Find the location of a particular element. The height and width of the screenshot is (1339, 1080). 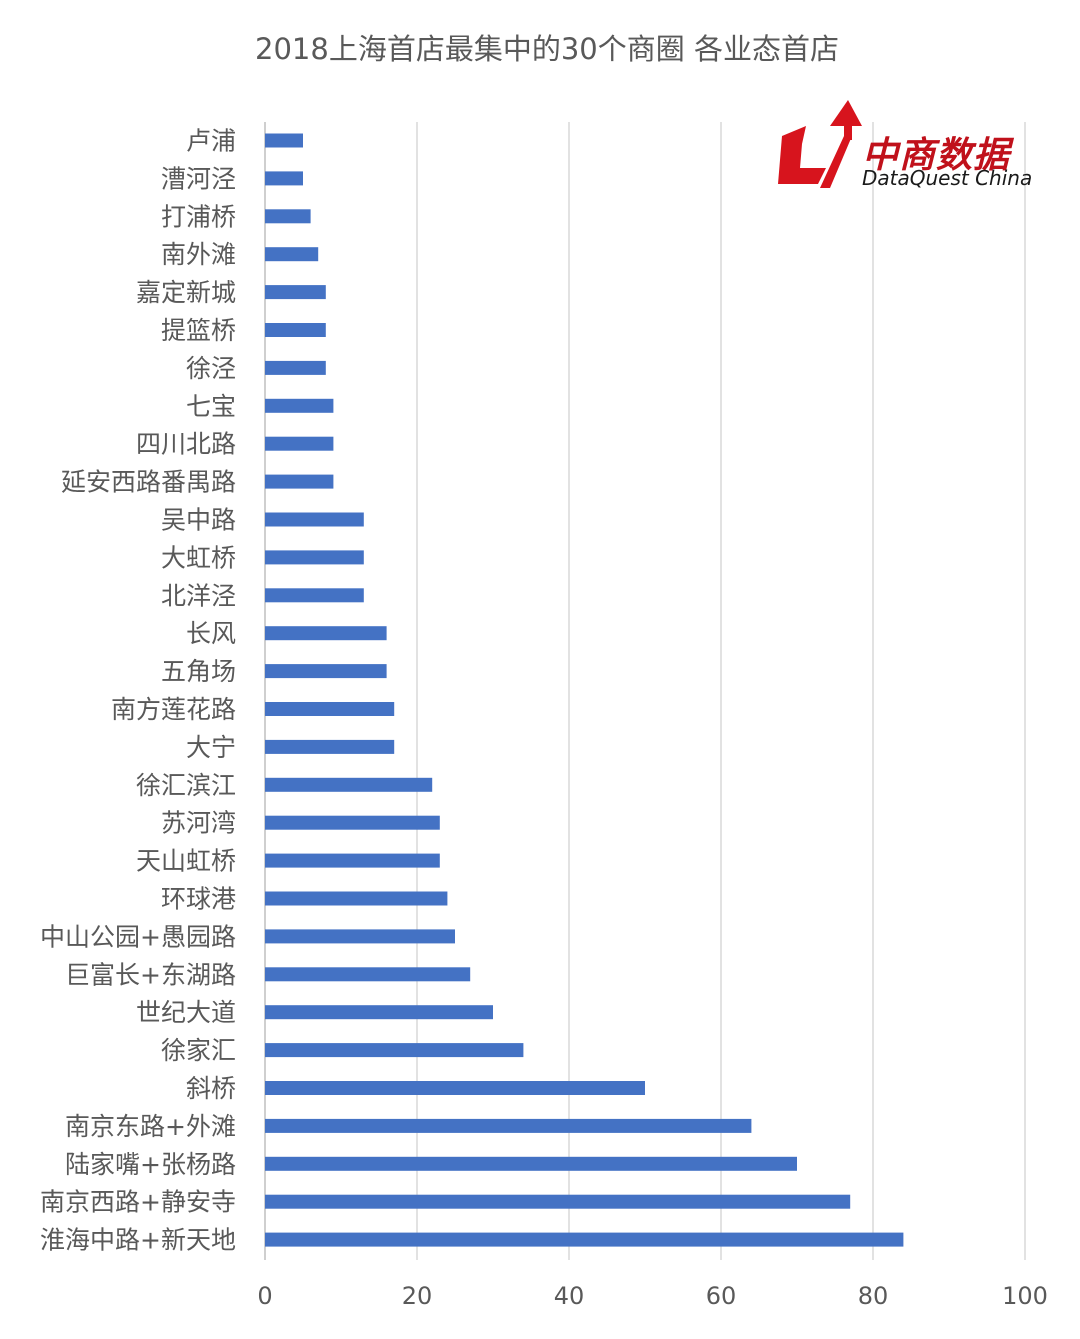

chart-title: 2018上海首店最集中的30个商圈 各业态首店 is located at coordinates (547, 49).